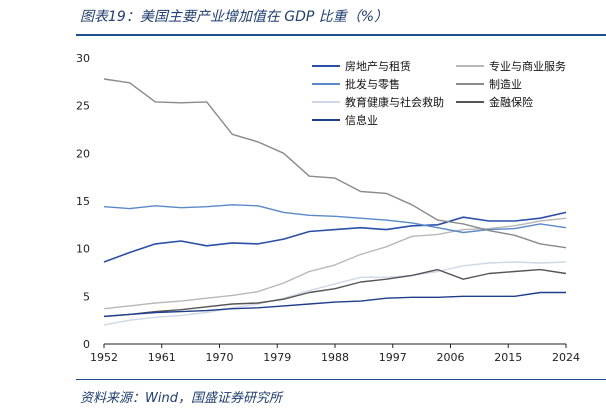  What do you see at coordinates (83, 58) in the screenshot?
I see `y-tick-label: 30` at bounding box center [83, 58].